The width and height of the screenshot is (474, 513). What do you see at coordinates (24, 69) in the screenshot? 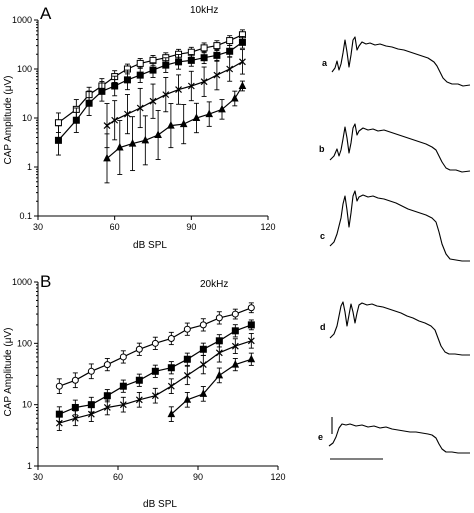
I see `panel-a-y-tick-label: 100` at bounding box center [24, 69].